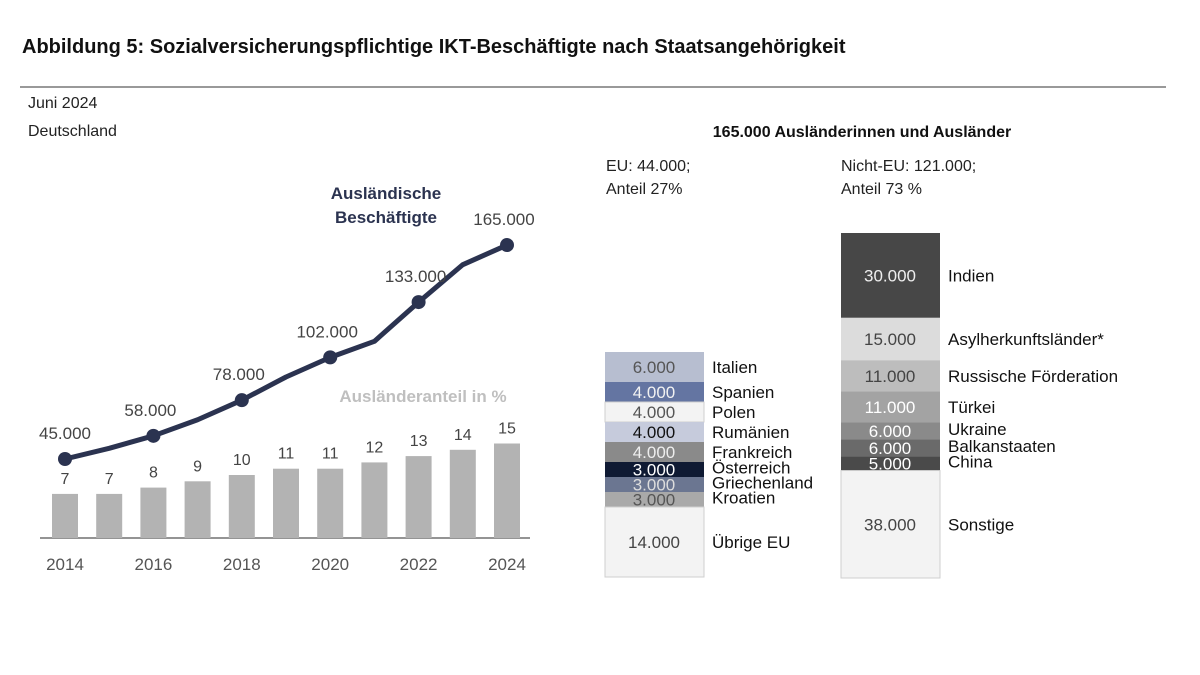  I want to click on line-label-2018: 78.000, so click(239, 374).